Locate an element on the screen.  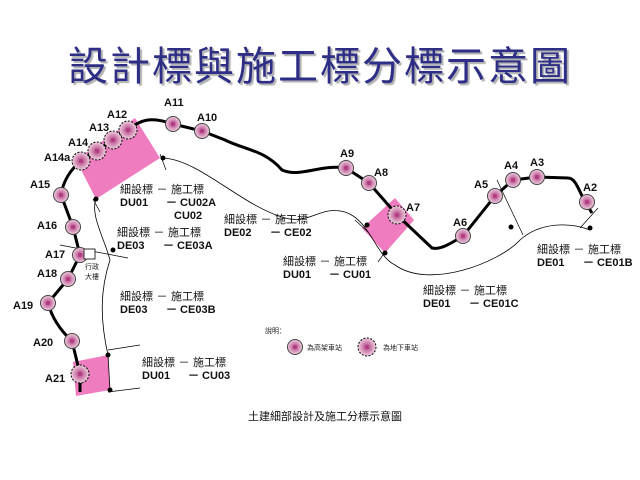
landmark-label-2: 大樓 is located at coordinates (92, 276).